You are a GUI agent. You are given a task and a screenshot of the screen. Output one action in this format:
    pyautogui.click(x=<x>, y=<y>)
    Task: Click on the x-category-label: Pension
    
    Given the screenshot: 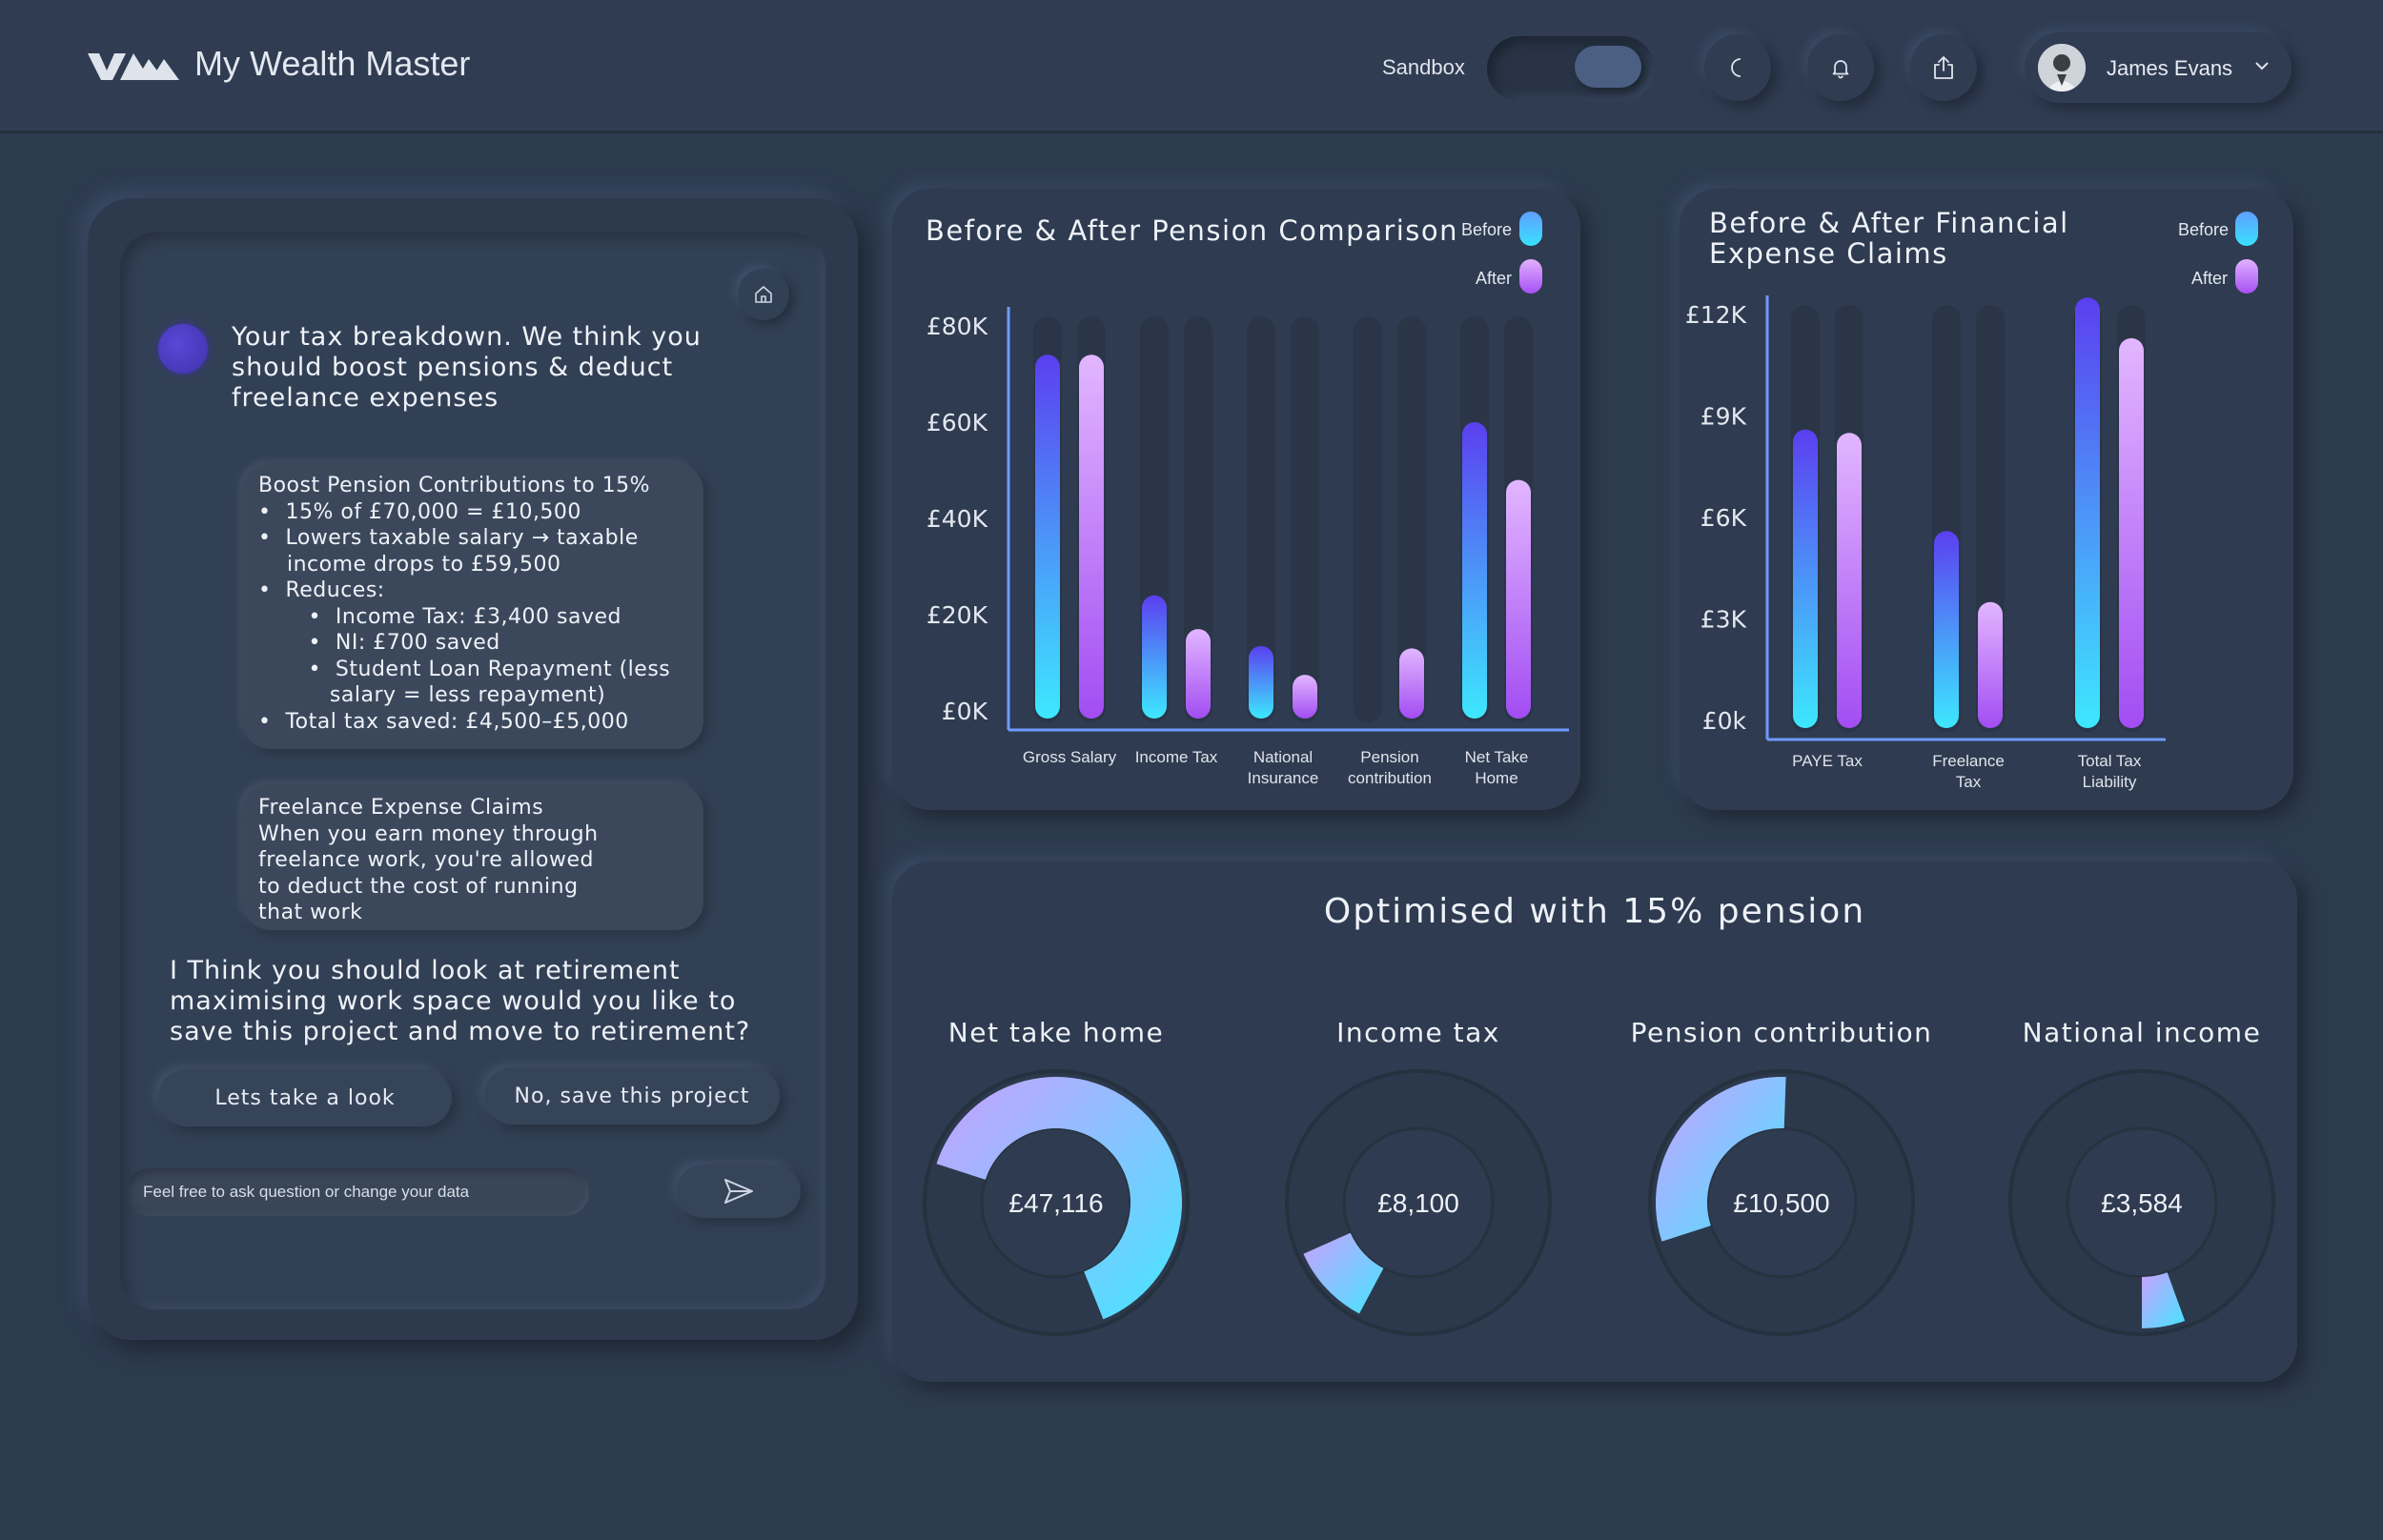 What is the action you would take?
    pyautogui.click(x=1389, y=757)
    